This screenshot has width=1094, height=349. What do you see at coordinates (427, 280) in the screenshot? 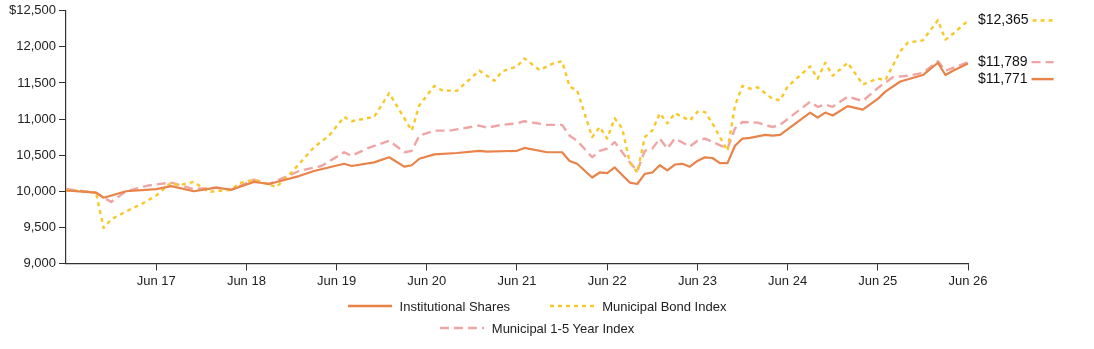
I see `x-tick-label: Jun 20` at bounding box center [427, 280].